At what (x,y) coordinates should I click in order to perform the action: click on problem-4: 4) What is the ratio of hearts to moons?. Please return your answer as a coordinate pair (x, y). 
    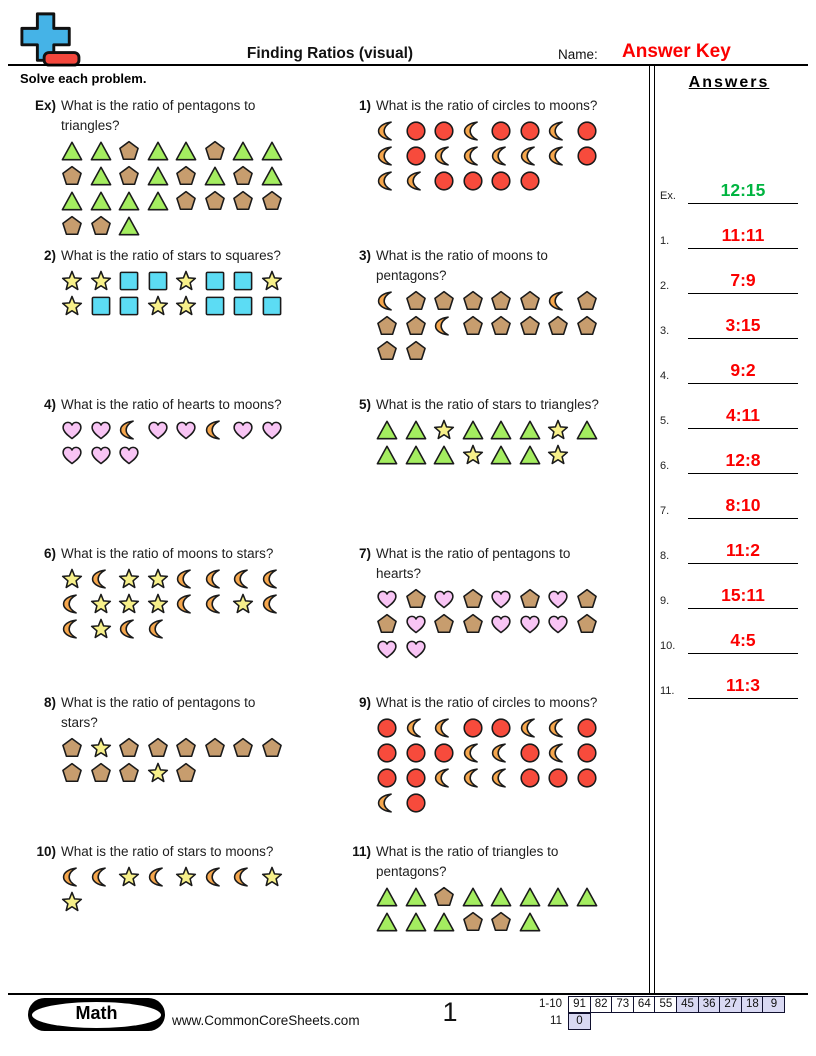
    Looking at the image, I should click on (182, 432).